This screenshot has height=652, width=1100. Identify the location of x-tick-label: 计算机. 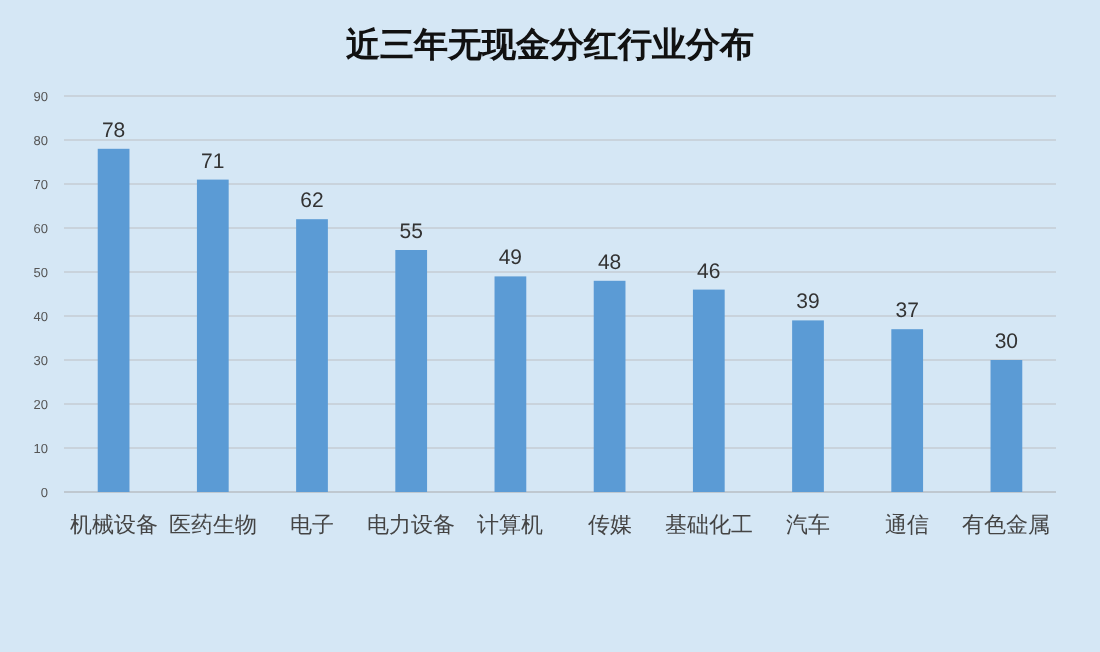
(510, 525).